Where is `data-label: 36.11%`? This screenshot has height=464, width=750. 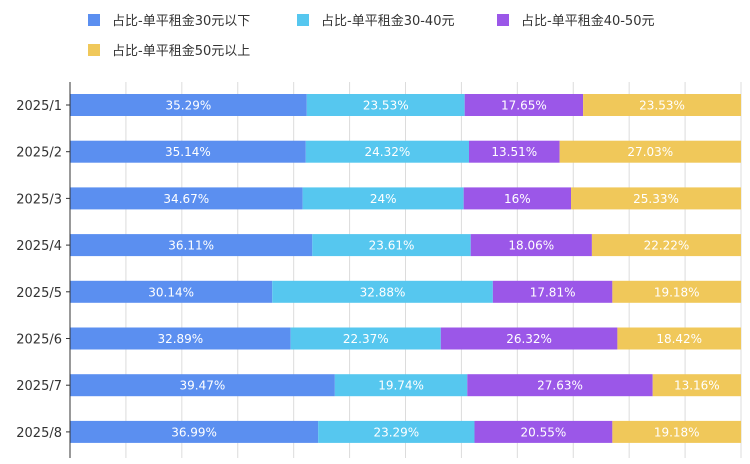 data-label: 36.11% is located at coordinates (191, 246).